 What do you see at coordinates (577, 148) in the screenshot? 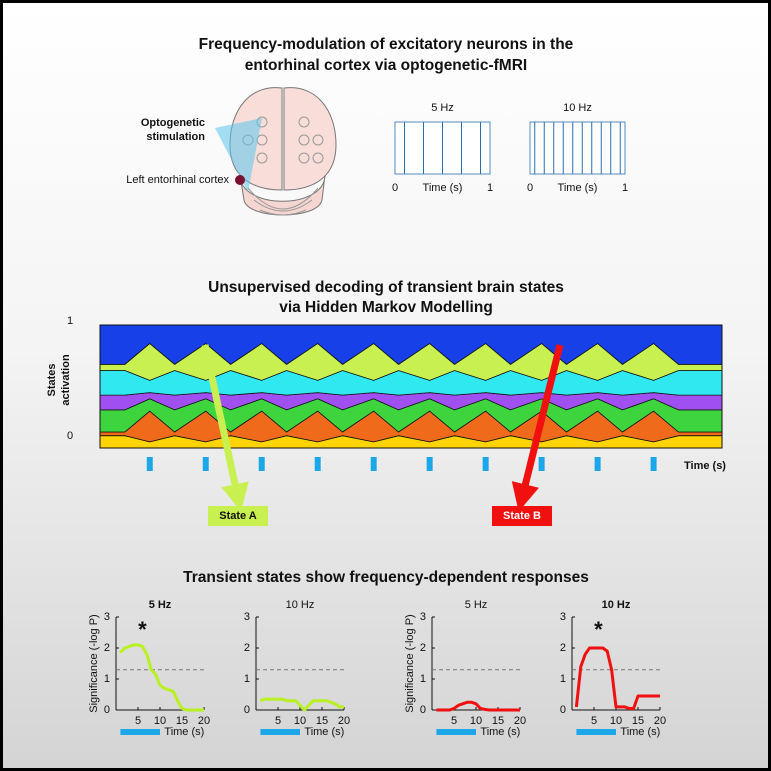
I see `panel-box` at bounding box center [577, 148].